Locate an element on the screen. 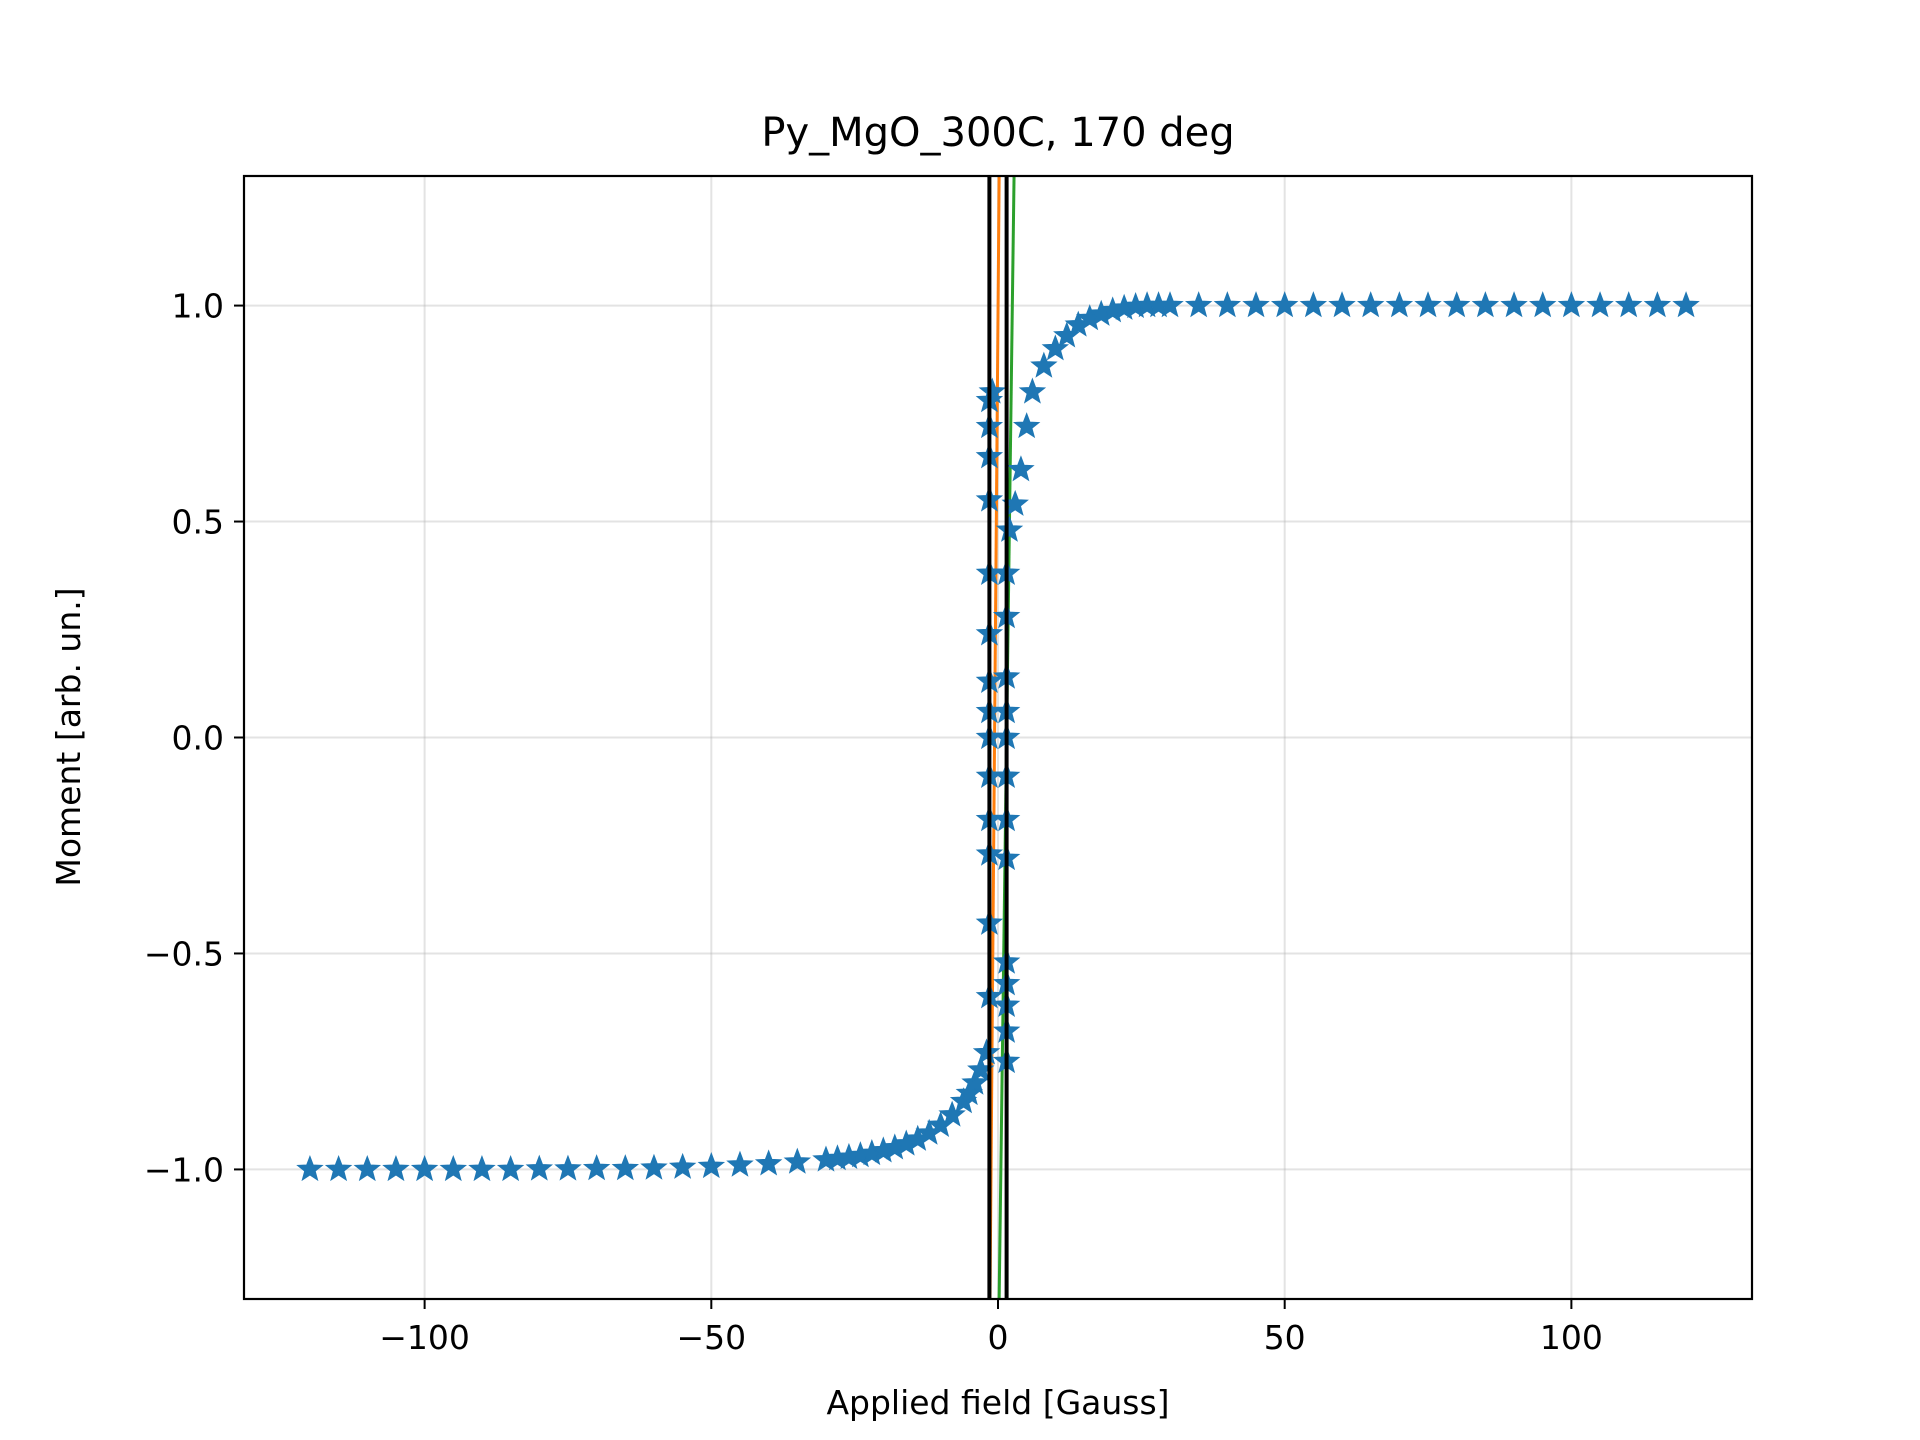 The width and height of the screenshot is (1920, 1440). y-tick-label: 0.0 is located at coordinates (198, 738).